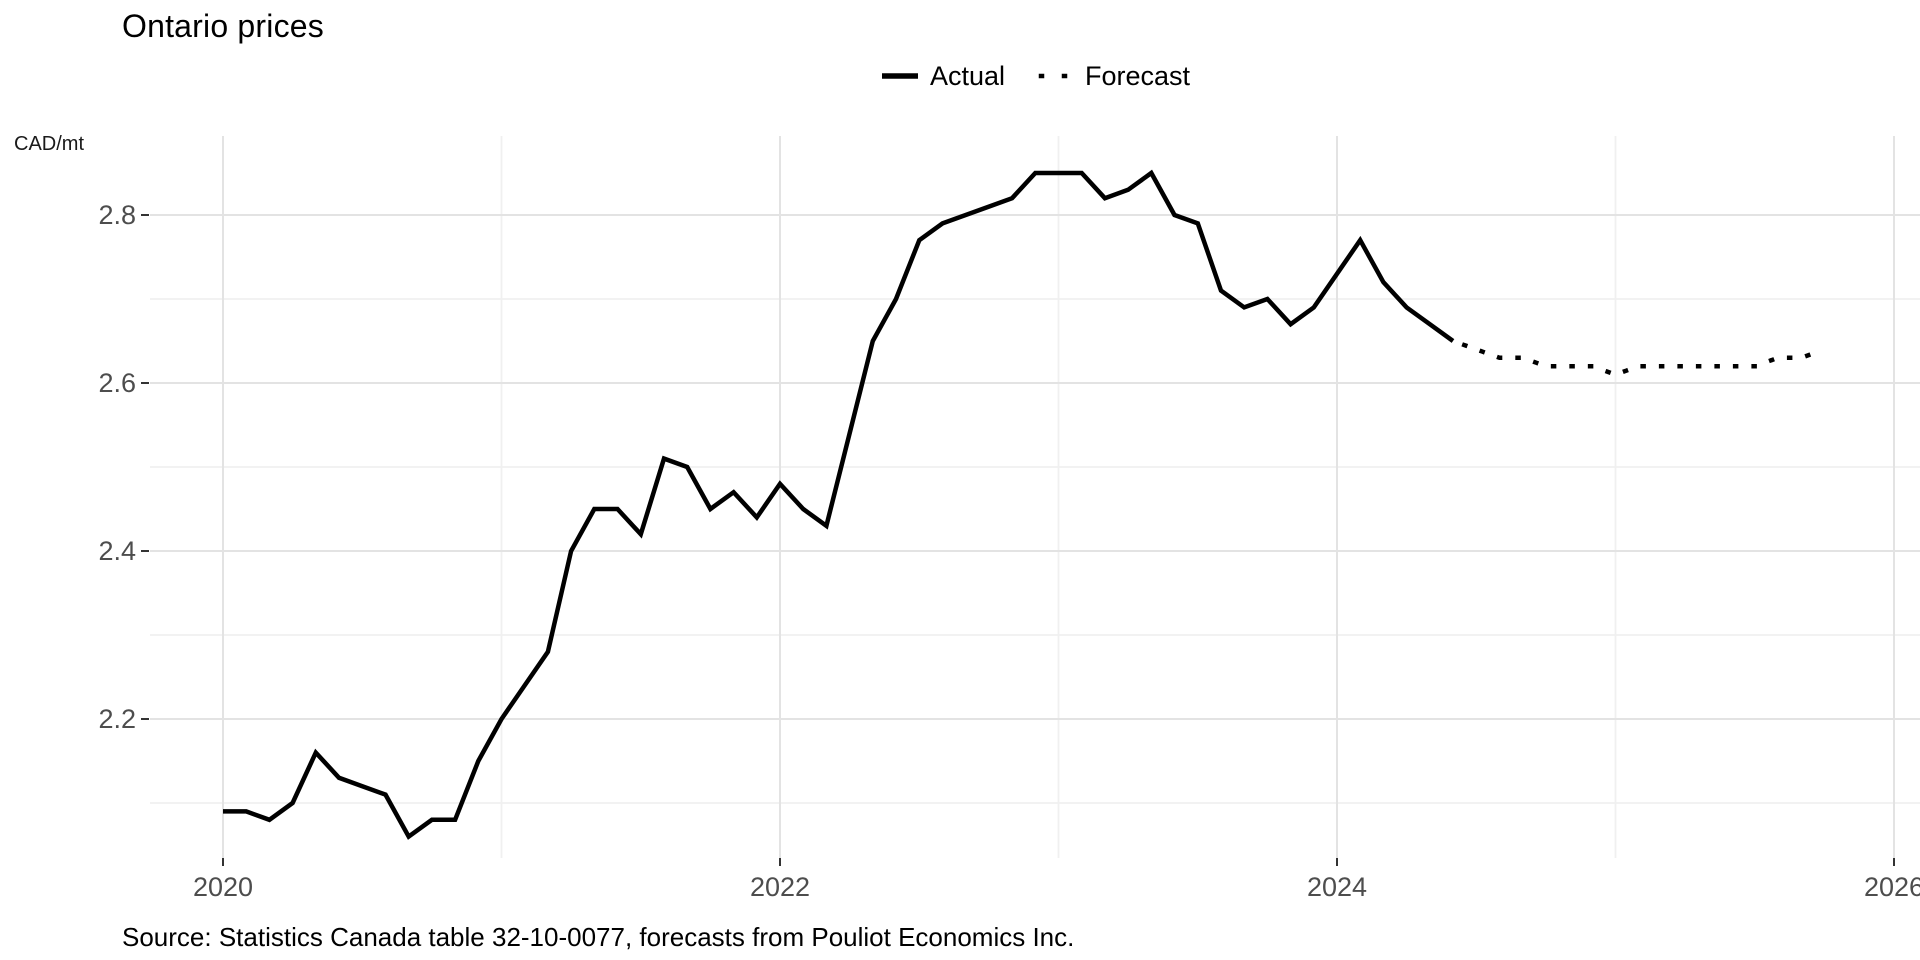 This screenshot has height=960, width=1920. What do you see at coordinates (117, 215) in the screenshot?
I see `y-axis-tick-label: 2.8` at bounding box center [117, 215].